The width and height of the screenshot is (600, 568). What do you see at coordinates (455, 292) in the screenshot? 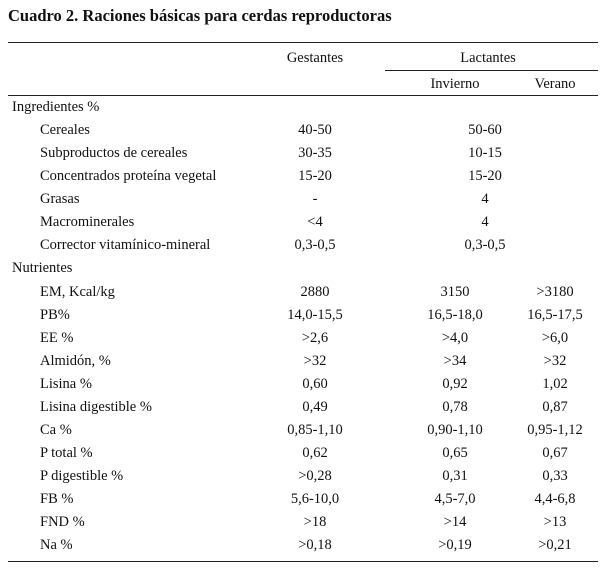
I see `cell-invierno: 3150` at bounding box center [455, 292].